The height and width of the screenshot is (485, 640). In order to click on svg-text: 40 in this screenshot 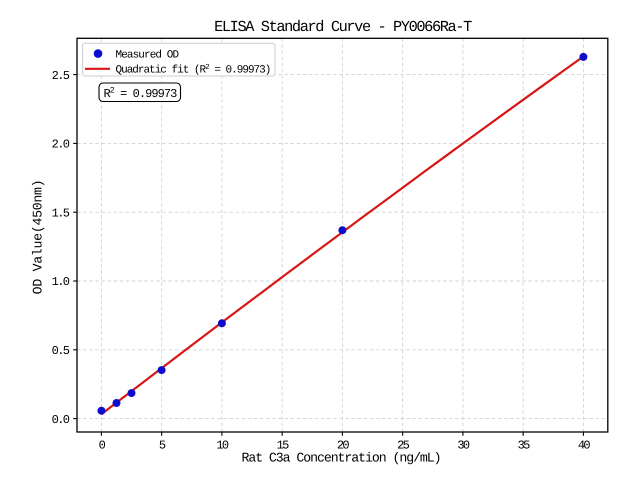, I will do `click(584, 446)`.